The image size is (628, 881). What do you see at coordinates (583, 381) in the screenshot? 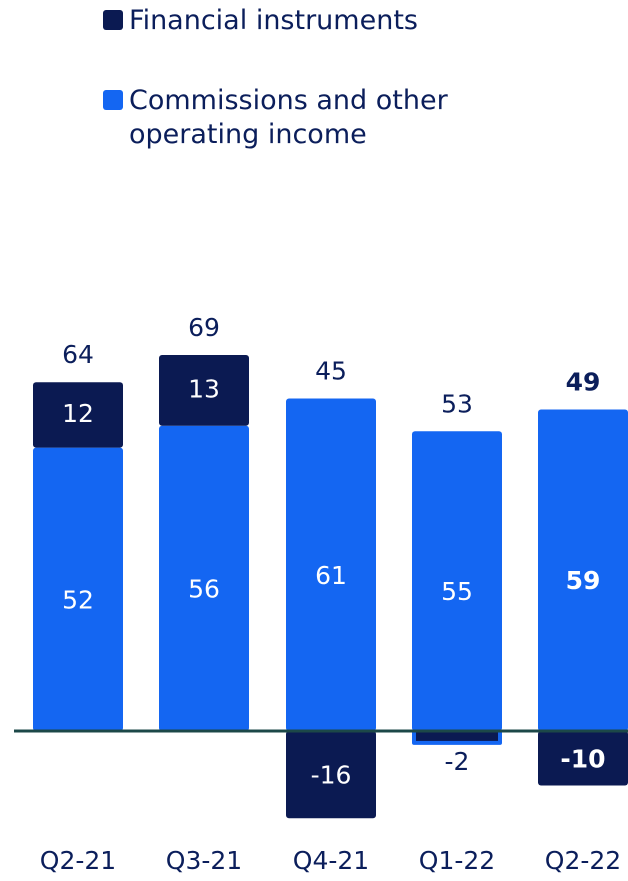
I see `data-label-total-Q2-22: 49` at bounding box center [583, 381].